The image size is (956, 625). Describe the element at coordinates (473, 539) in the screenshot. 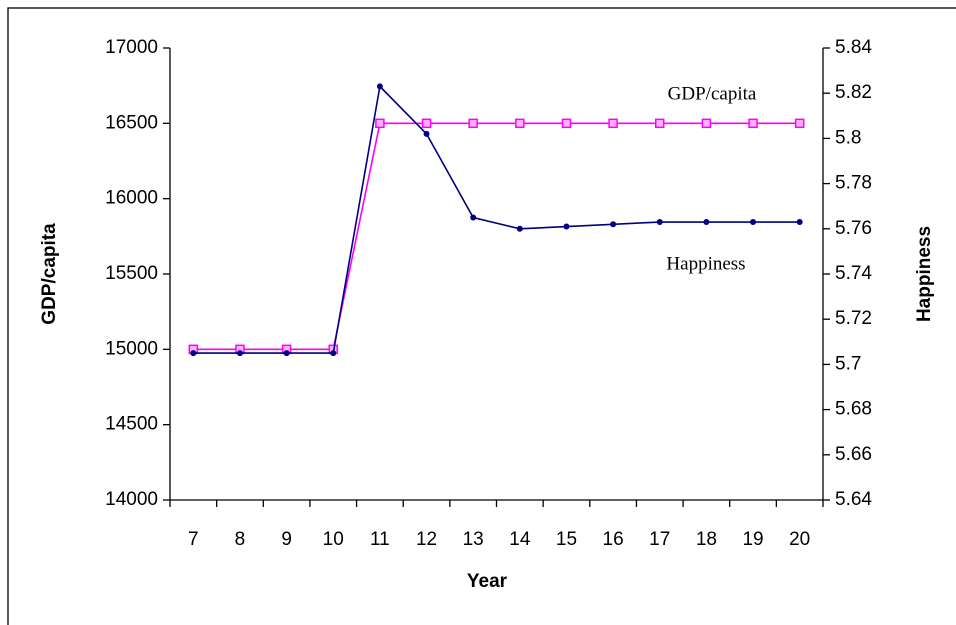

I see `x-tick-label: 13` at that location.